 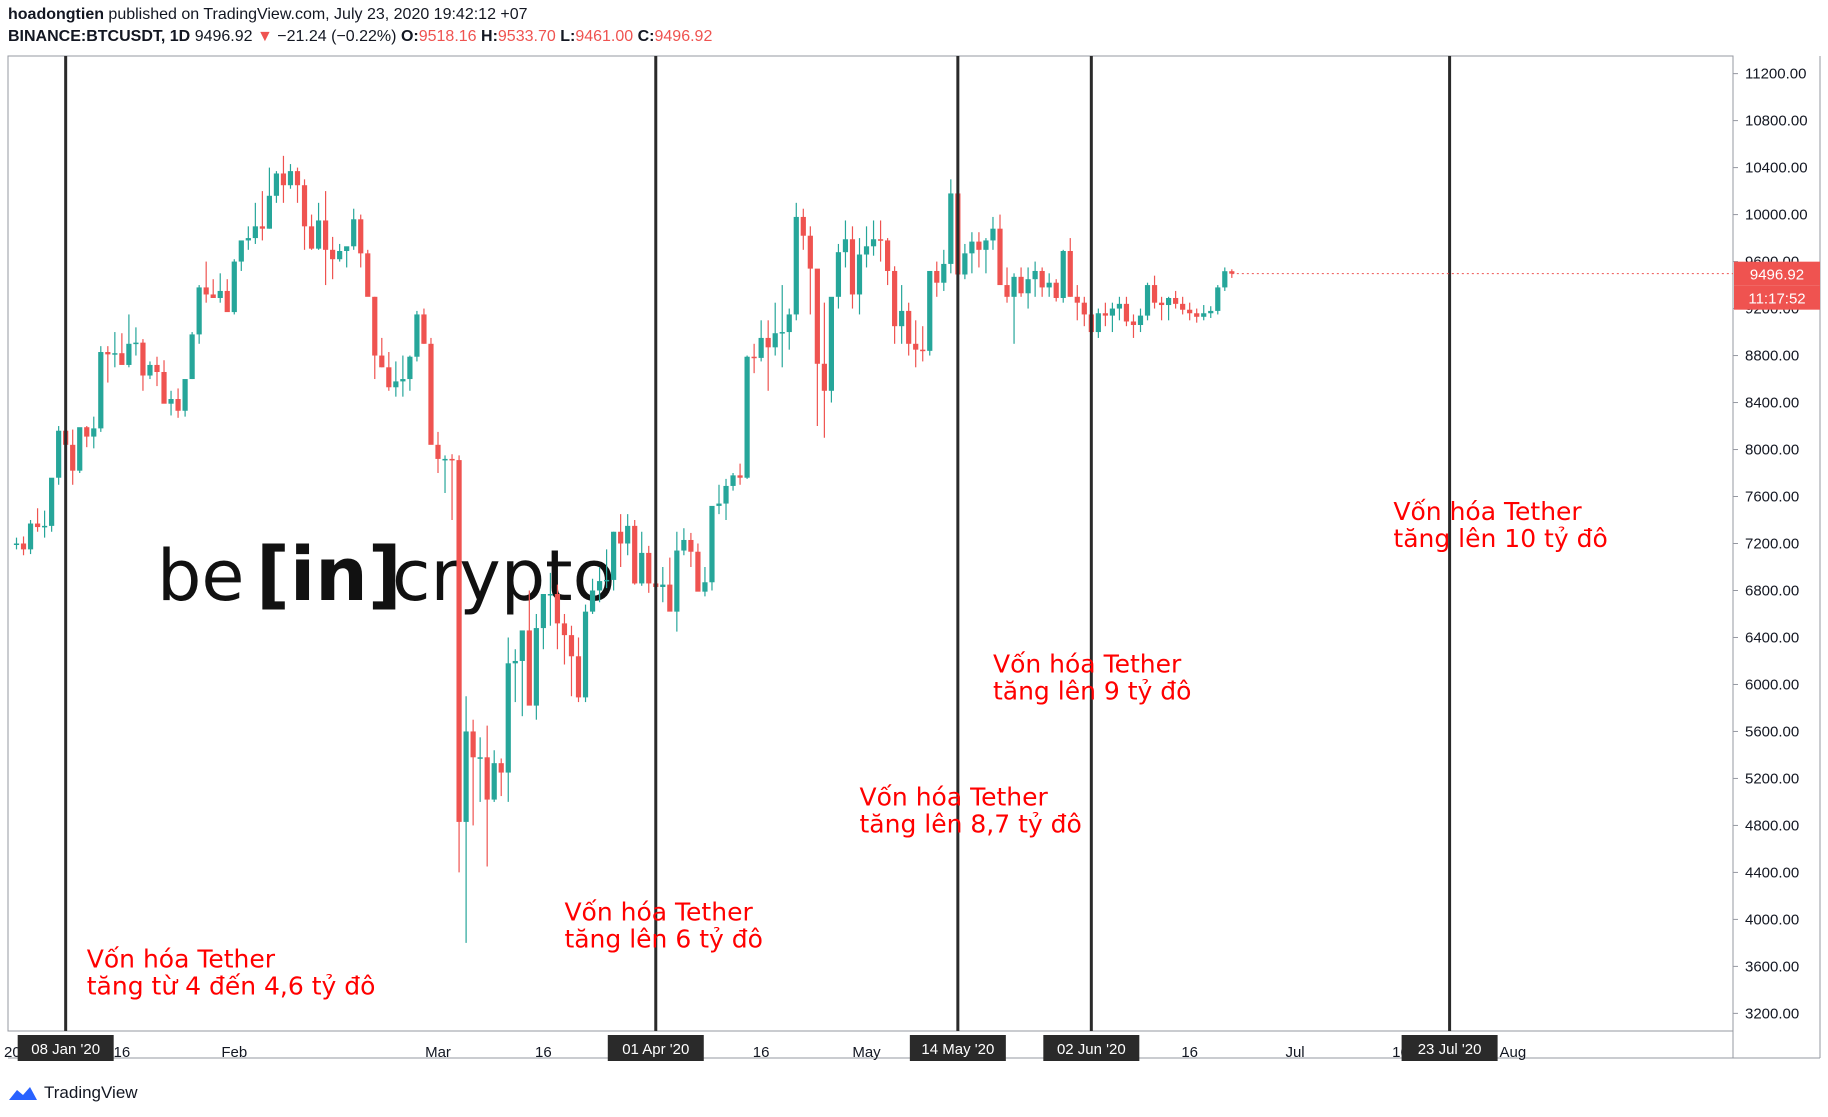 What do you see at coordinates (56, 14) in the screenshot?
I see `publisher-name: hoadongtien` at bounding box center [56, 14].